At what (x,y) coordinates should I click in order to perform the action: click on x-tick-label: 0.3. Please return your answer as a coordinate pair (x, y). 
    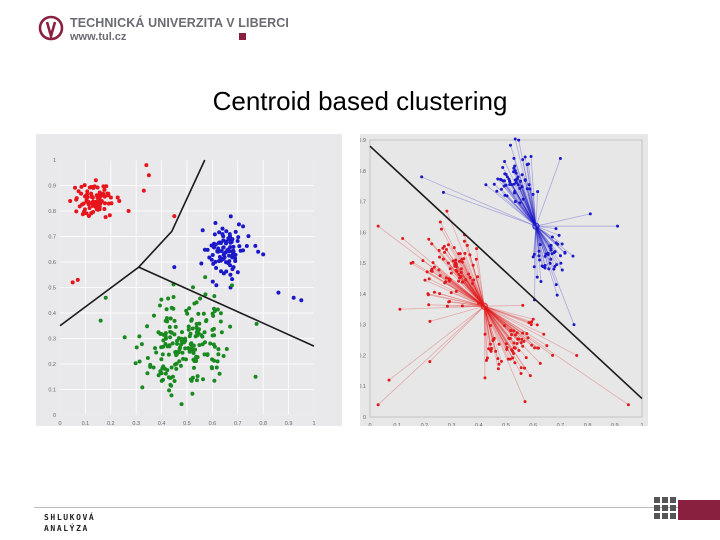
    Looking at the image, I should click on (136, 423).